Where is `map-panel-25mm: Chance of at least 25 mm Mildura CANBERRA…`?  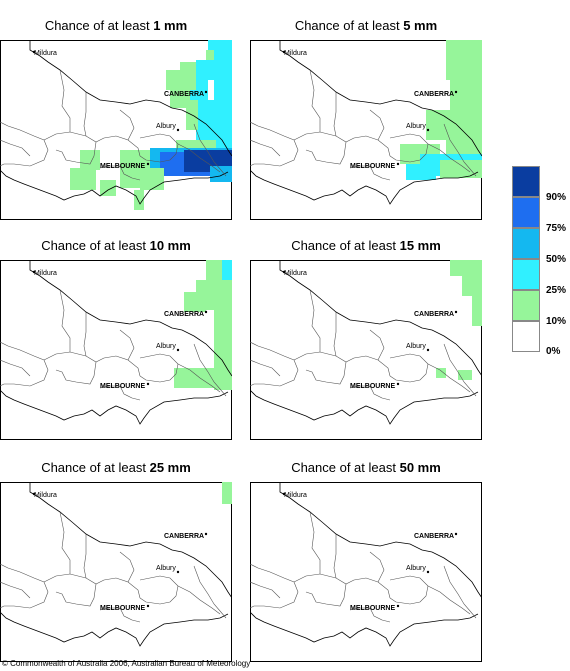
map-panel-25mm: Chance of at least 25 mm Mildura CANBERRA… is located at coordinates (116, 561).